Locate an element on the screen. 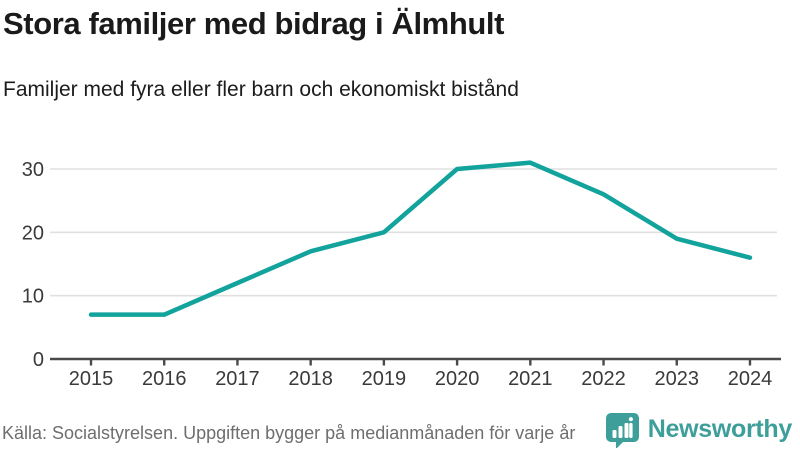 This screenshot has width=800, height=450. newsworthy-logo: Newsworthy is located at coordinates (697, 429).